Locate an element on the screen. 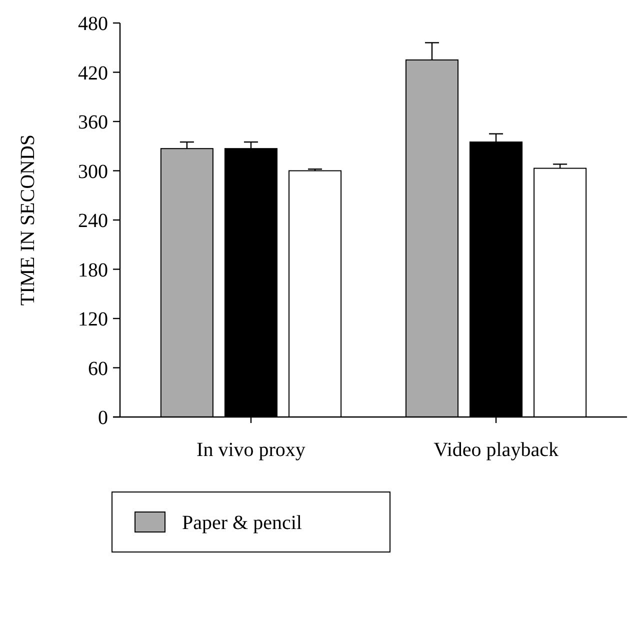  y-tick-label: 420 is located at coordinates (93, 73).